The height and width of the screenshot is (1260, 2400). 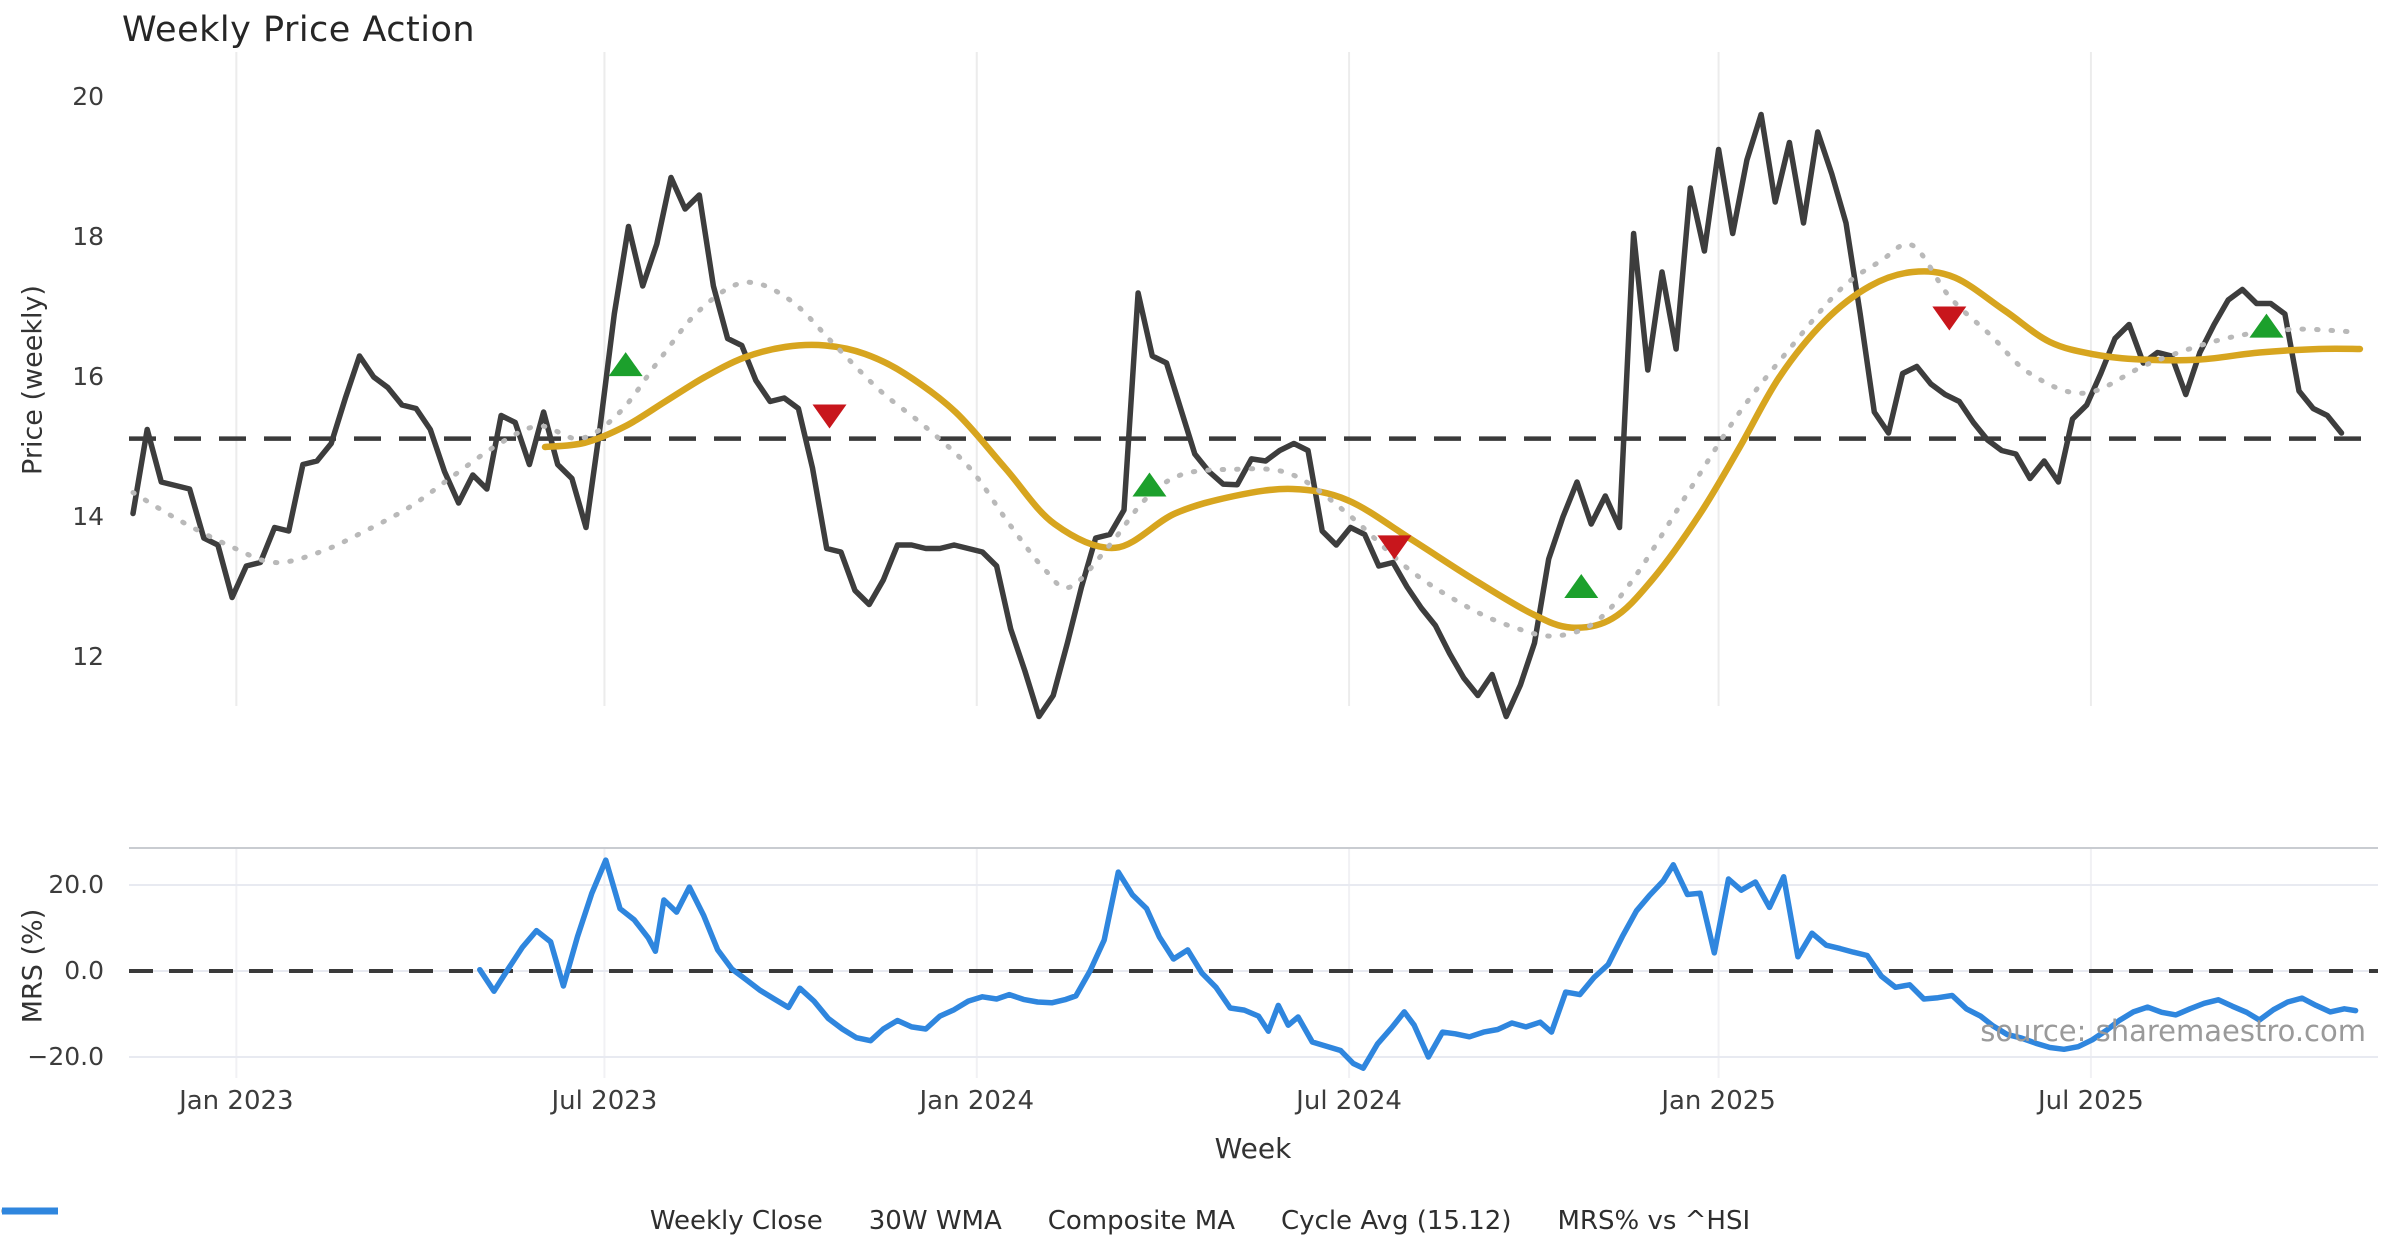 I want to click on x-tick-label: Jul 2024, so click(x=1349, y=1101).